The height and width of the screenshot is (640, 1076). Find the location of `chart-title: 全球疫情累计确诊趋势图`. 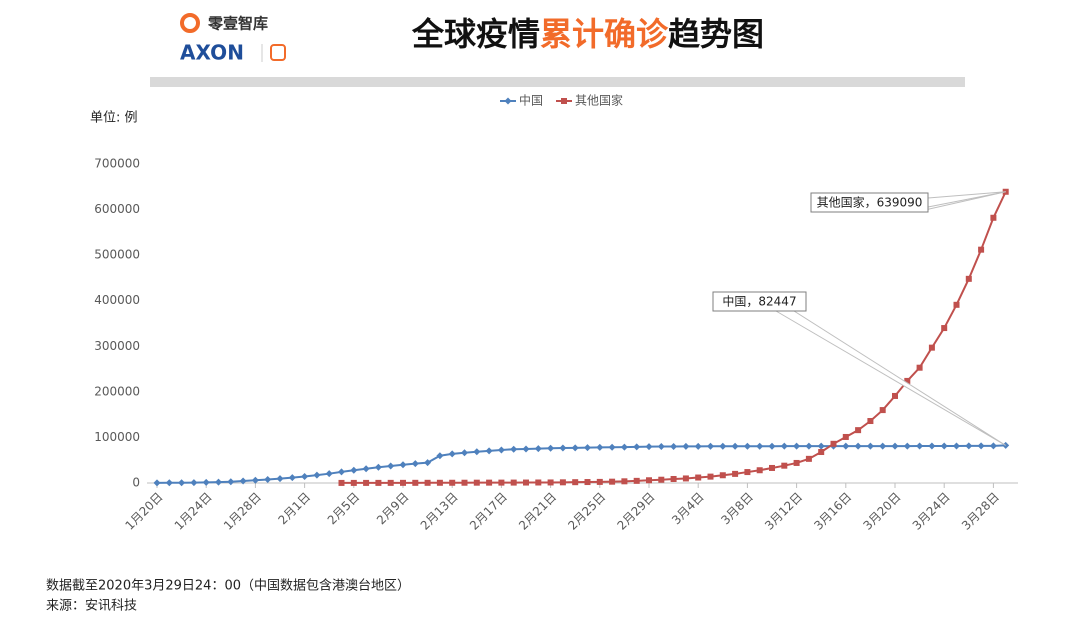

chart-title: 全球疫情累计确诊趋势图 is located at coordinates (587, 34).